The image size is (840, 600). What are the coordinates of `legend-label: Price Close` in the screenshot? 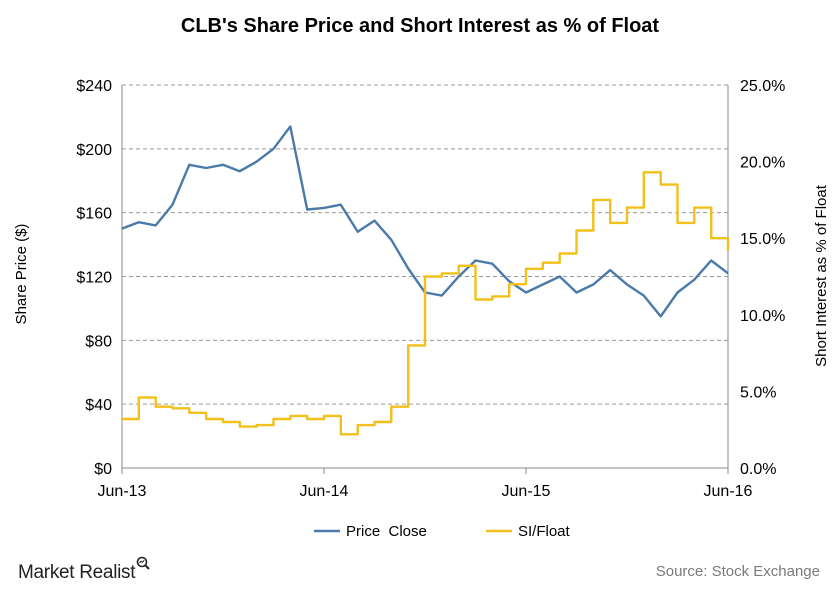 It's located at (386, 531).